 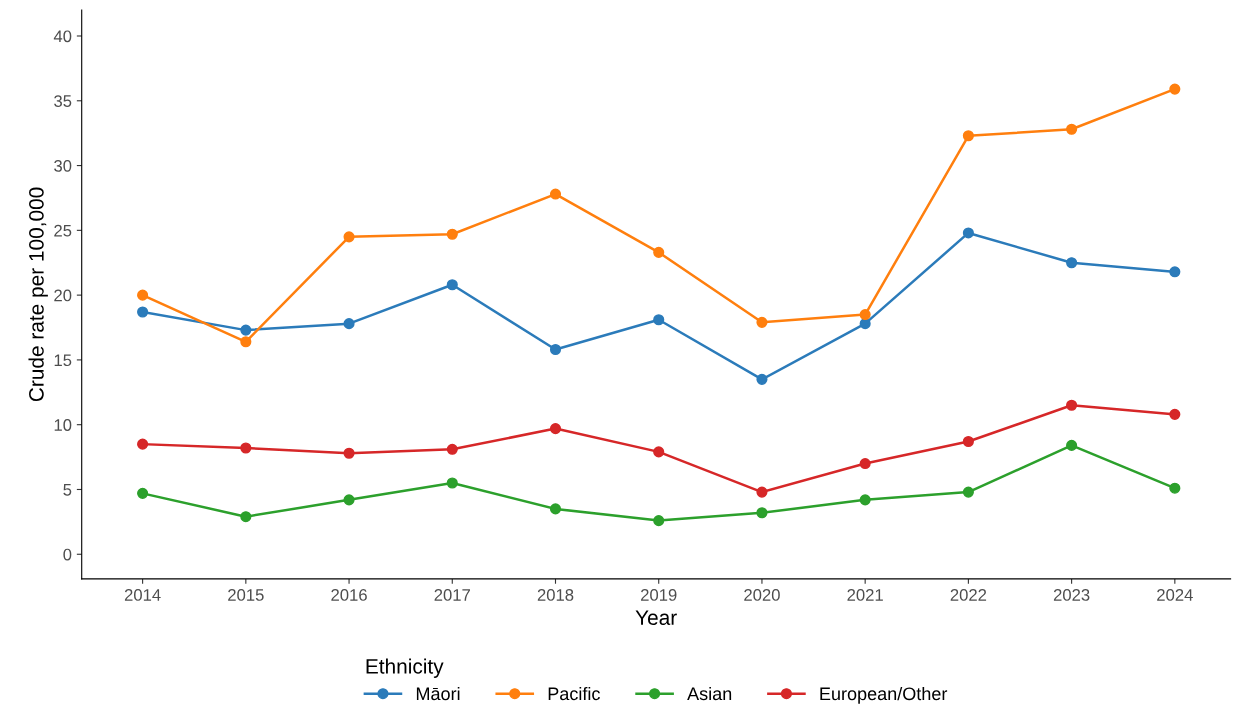 I want to click on y-tick-label: 30, so click(x=63, y=165).